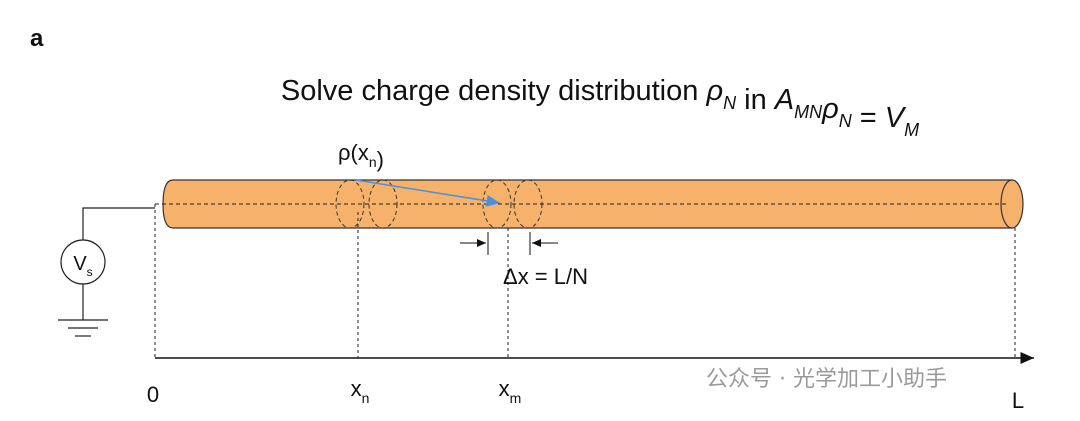  I want to click on axis-label-part: n, so click(366, 398).